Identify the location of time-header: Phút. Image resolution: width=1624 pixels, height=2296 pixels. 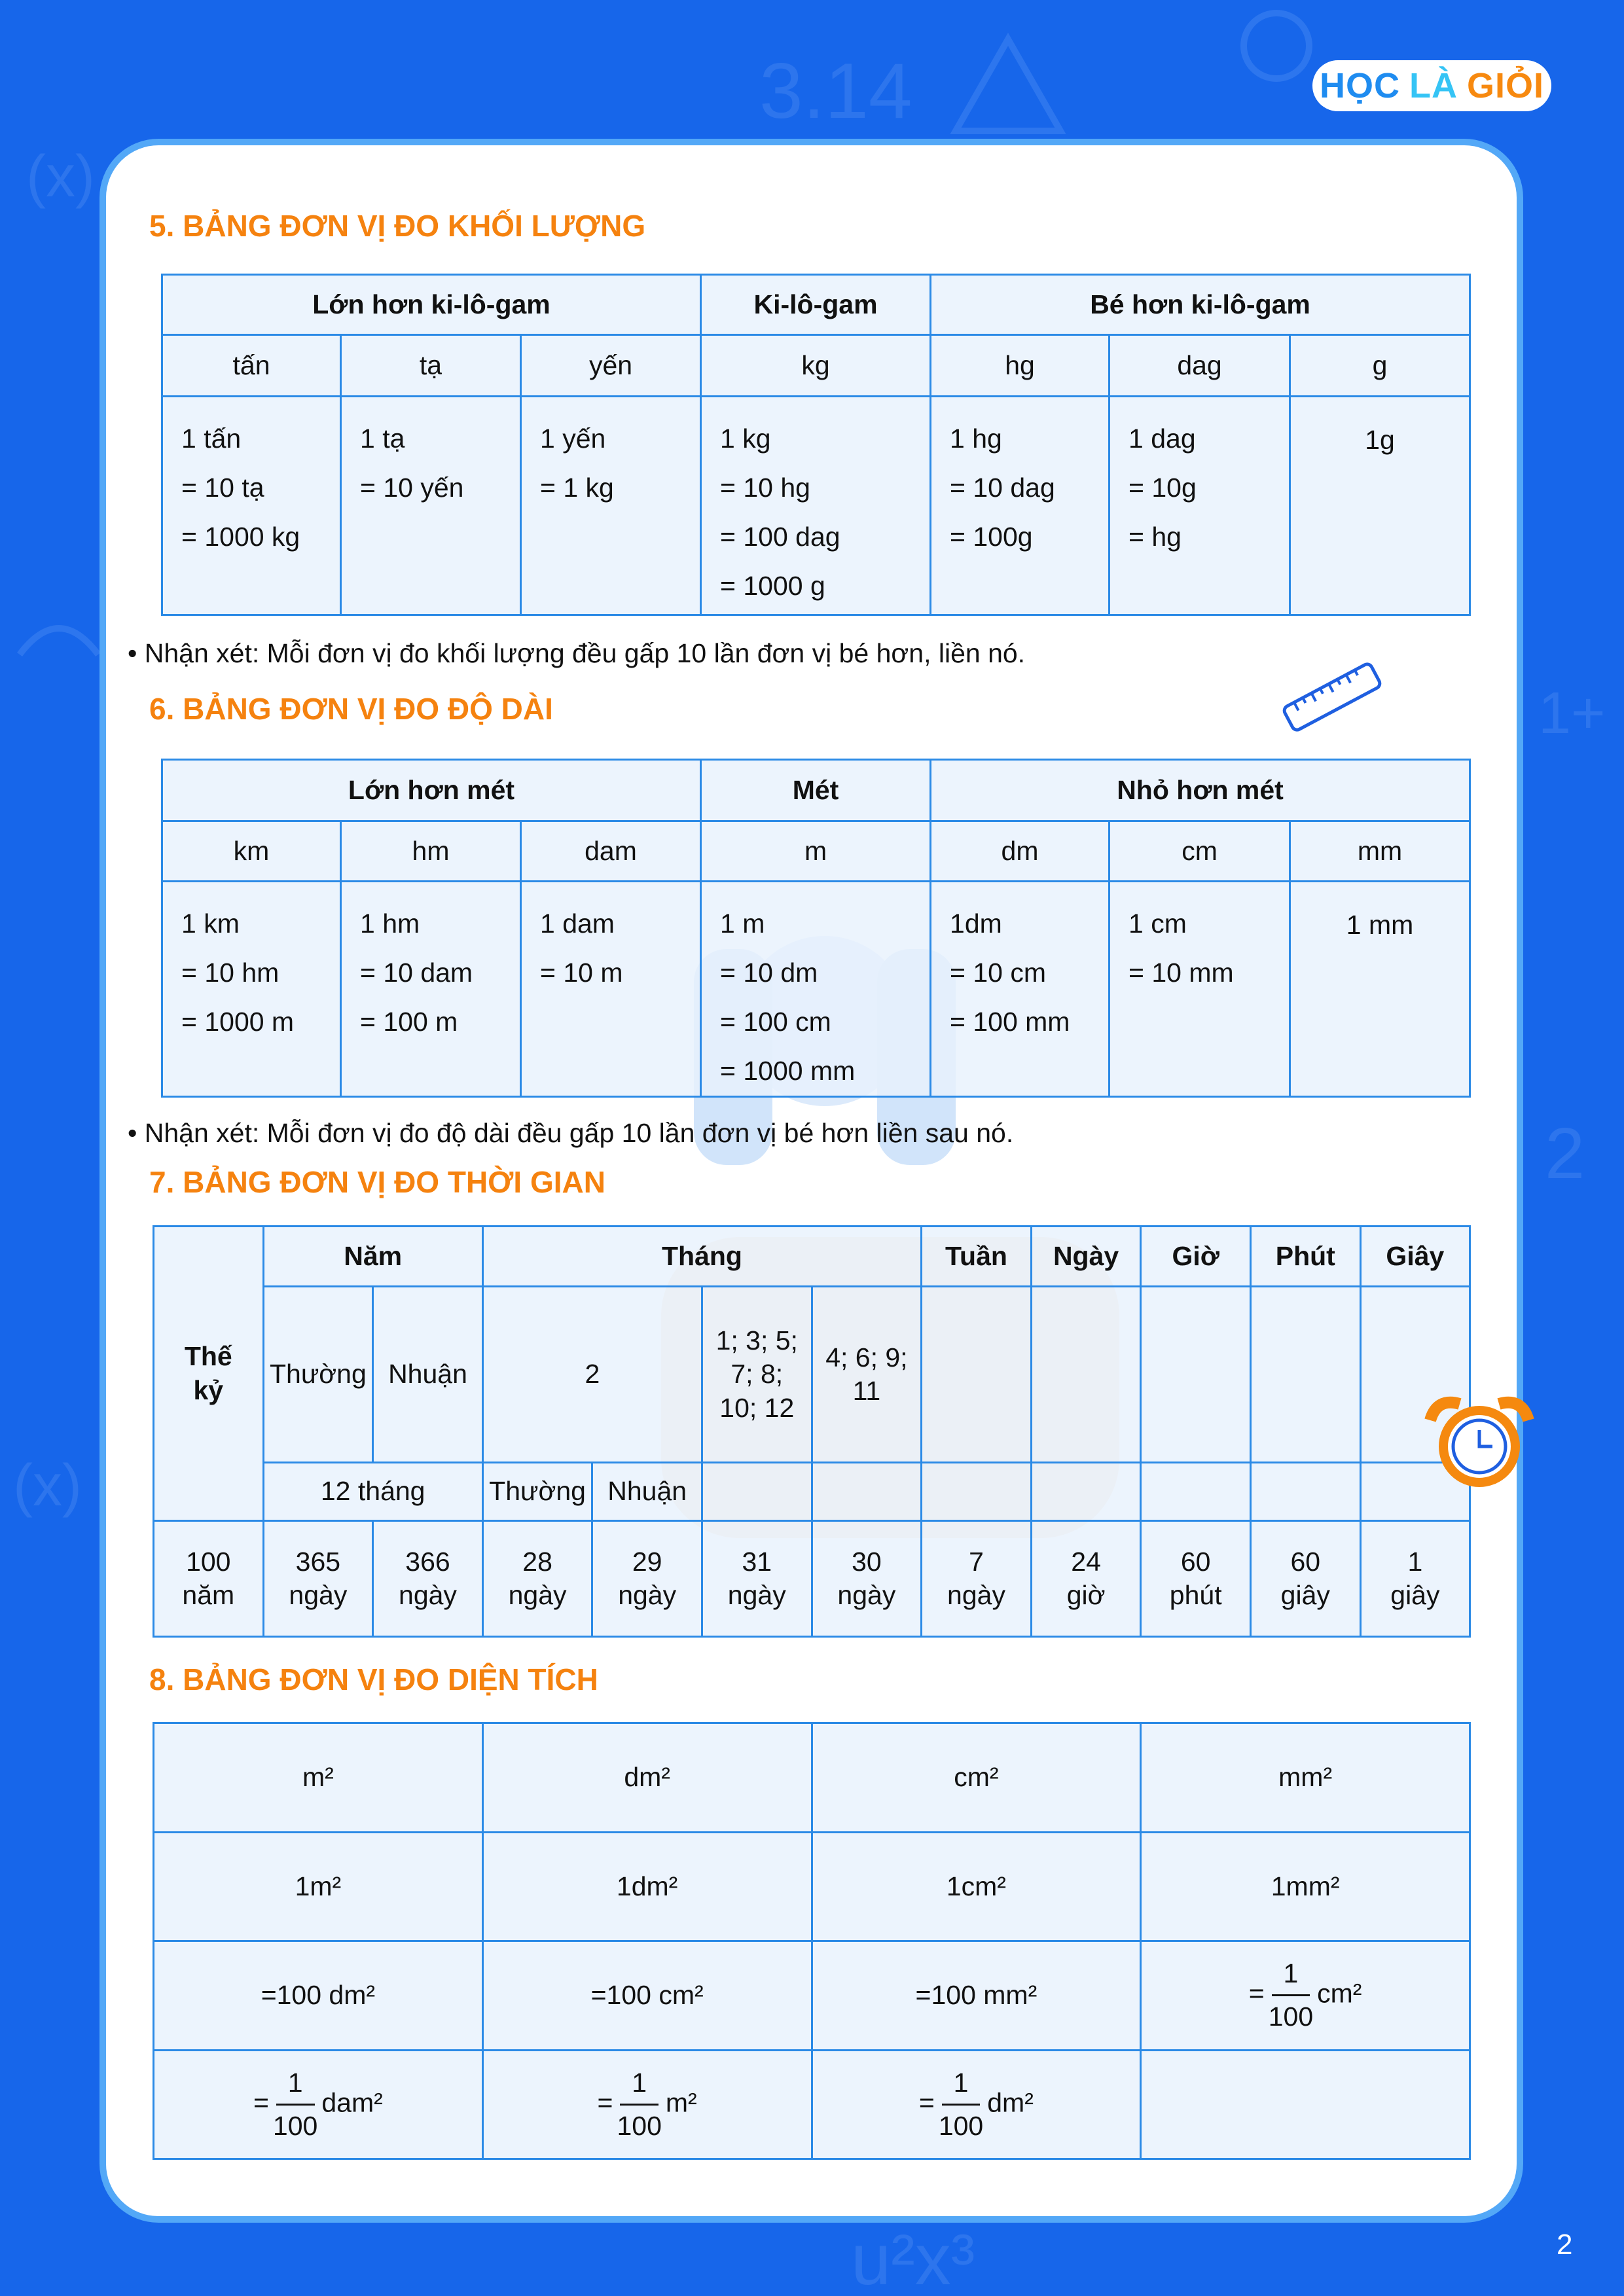
(1305, 1256).